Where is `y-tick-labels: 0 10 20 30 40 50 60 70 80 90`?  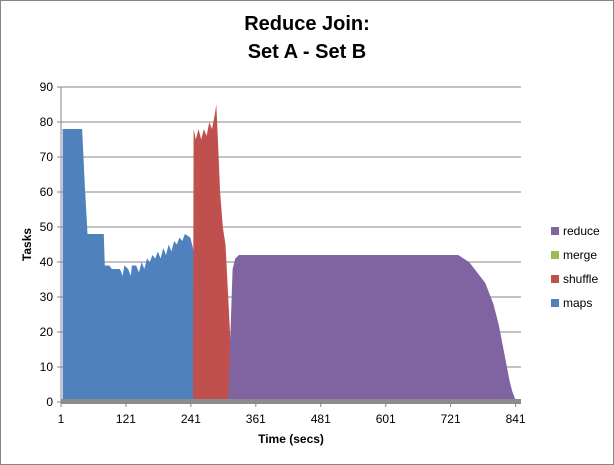
y-tick-labels: 0 10 20 30 40 50 60 70 80 90 is located at coordinates (47, 244).